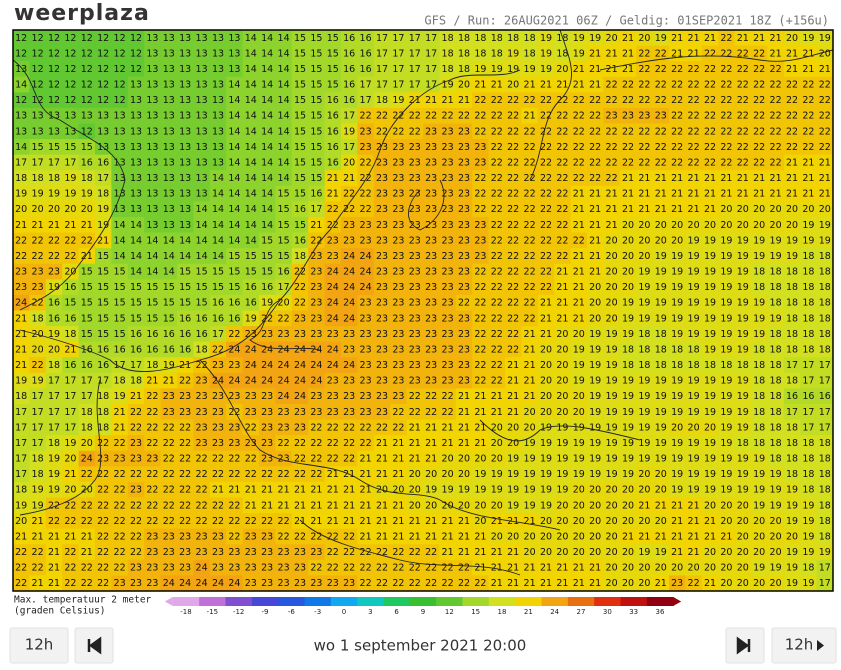  I want to click on forward-step-label: 12h, so click(799, 645).